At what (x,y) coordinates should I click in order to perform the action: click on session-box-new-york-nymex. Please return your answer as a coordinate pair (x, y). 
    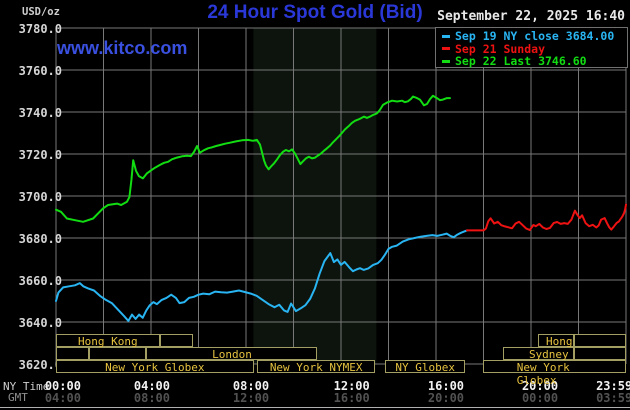
    Looking at the image, I should click on (316, 366).